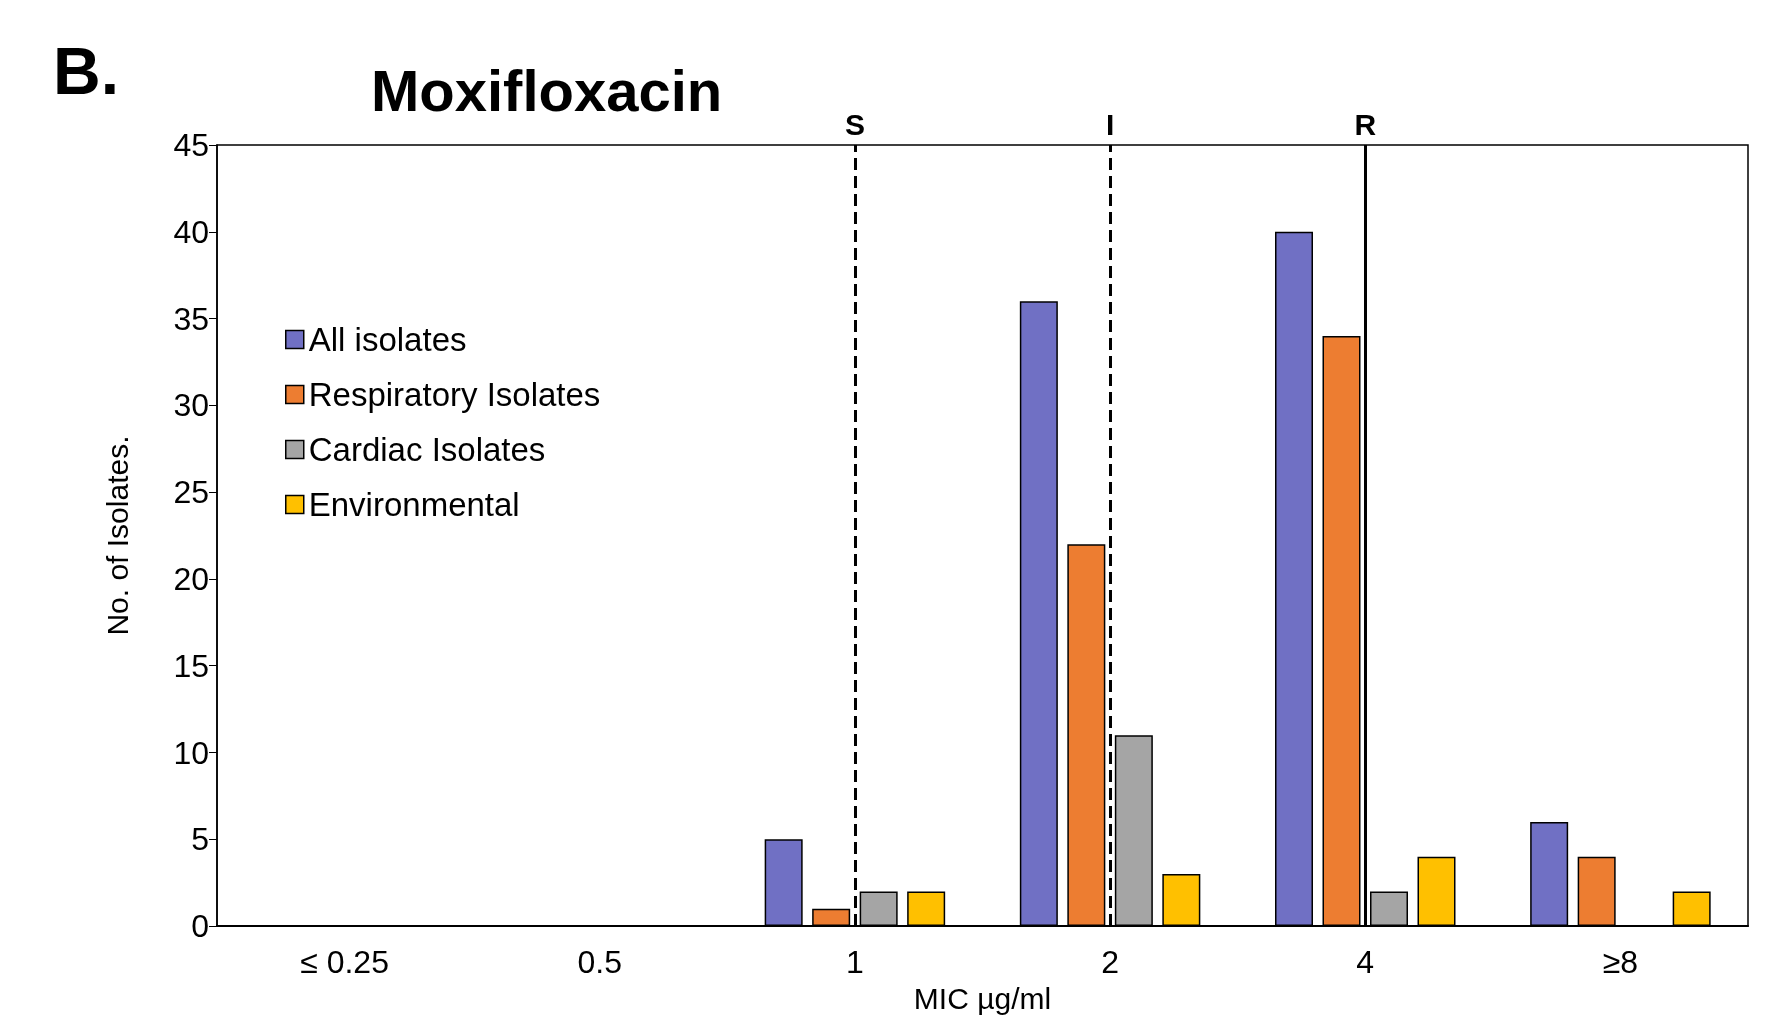 Image resolution: width=1787 pixels, height=1030 pixels. I want to click on legend-label: All isolates, so click(387, 339).